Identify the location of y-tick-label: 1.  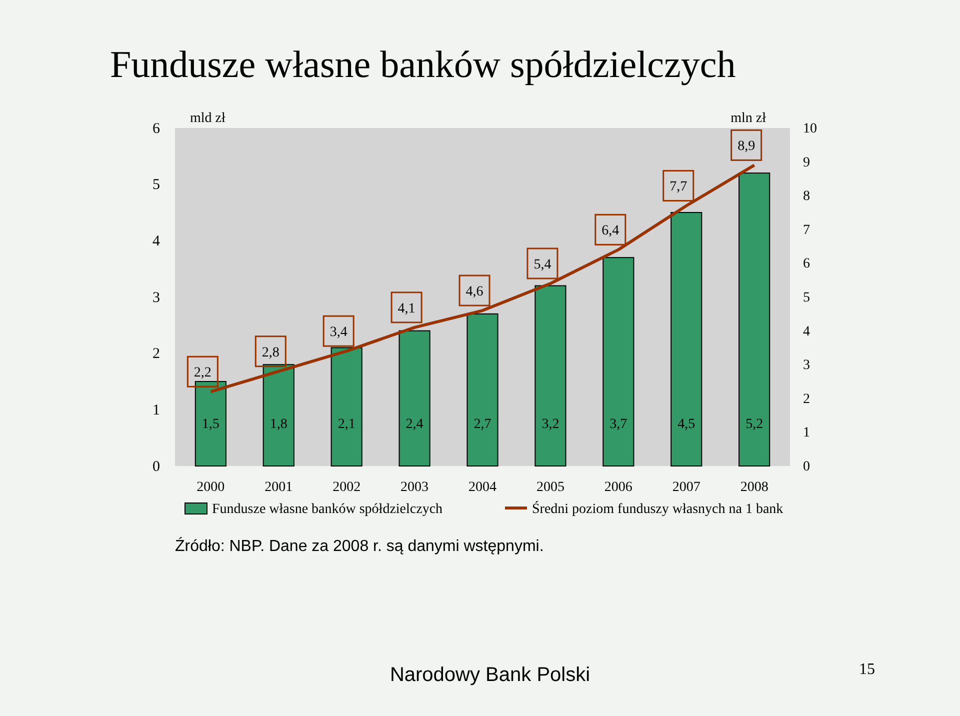
(156, 410).